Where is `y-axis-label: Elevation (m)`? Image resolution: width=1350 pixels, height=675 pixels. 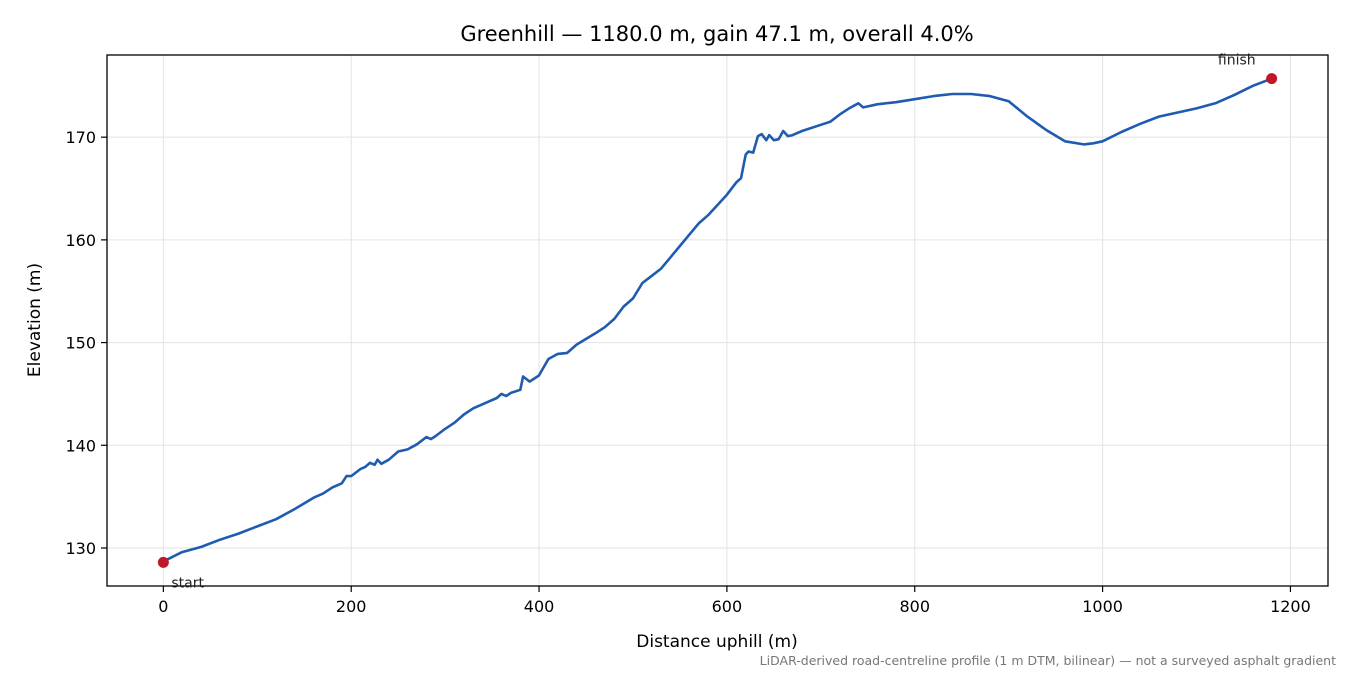
y-axis-label: Elevation (m) is located at coordinates (35, 320).